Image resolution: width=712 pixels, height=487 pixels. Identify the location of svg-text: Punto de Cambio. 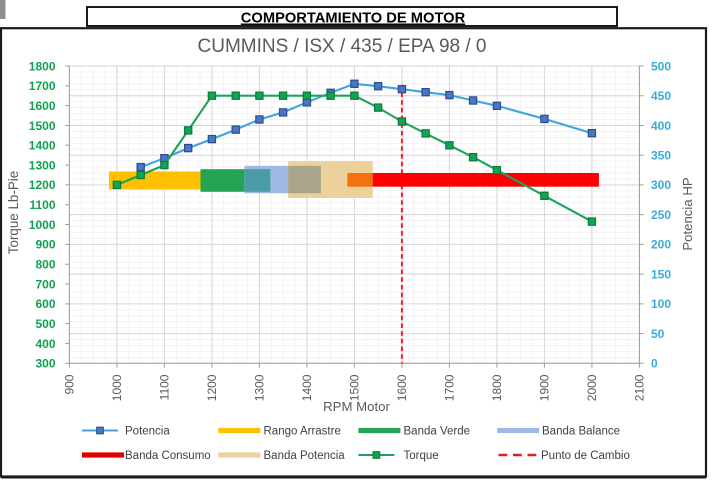
(585, 456).